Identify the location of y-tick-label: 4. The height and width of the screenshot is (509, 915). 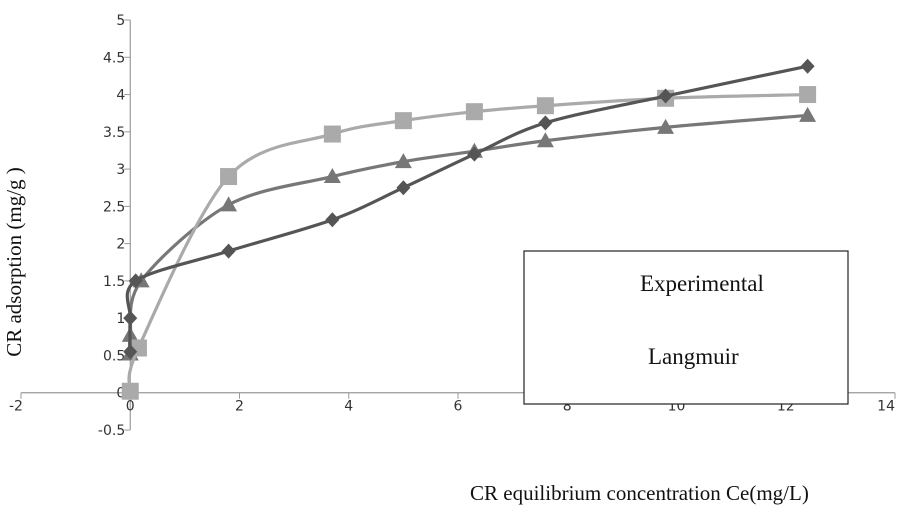
(120, 96).